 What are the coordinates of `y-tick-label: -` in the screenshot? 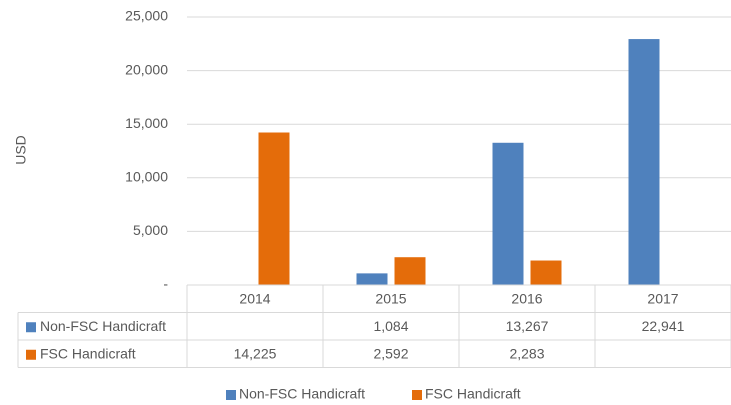 It's located at (165, 284).